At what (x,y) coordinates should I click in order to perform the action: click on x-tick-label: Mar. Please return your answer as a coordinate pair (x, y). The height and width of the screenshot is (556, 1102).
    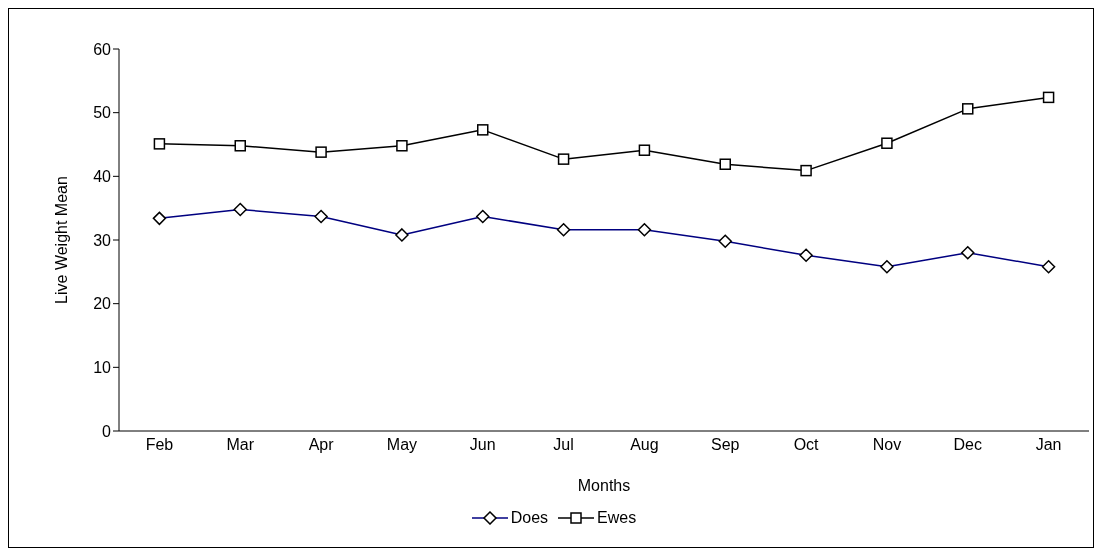
    Looking at the image, I should click on (240, 445).